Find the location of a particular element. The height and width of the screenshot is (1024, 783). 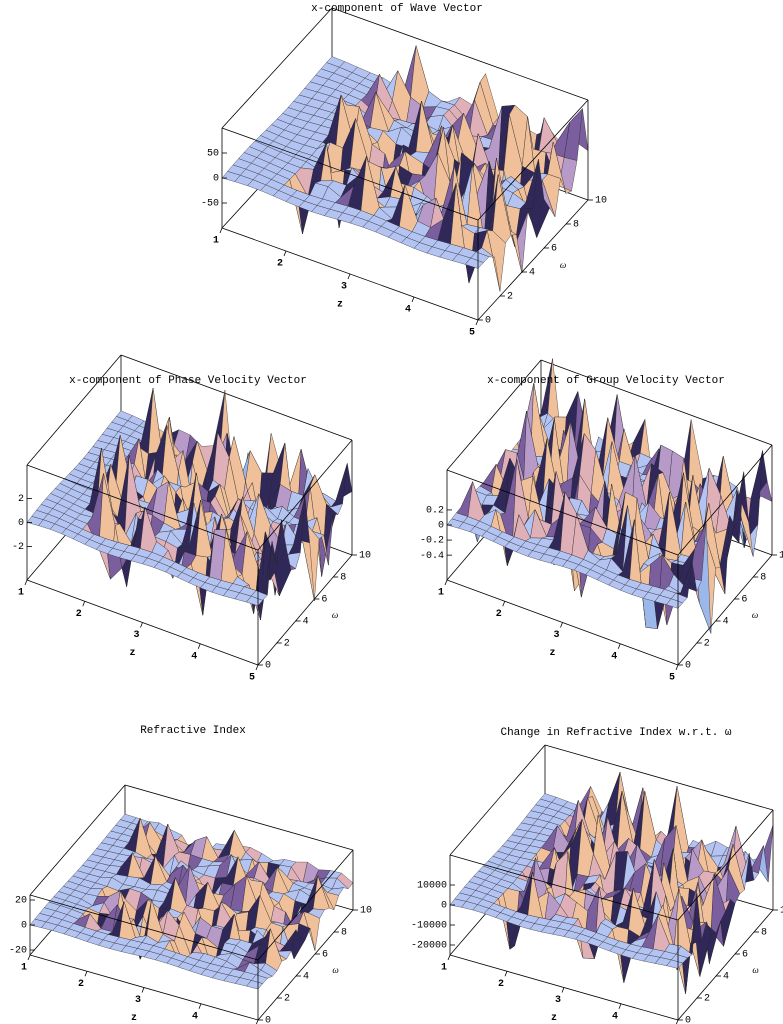

x-tick-label: 5 is located at coordinates (672, 678).